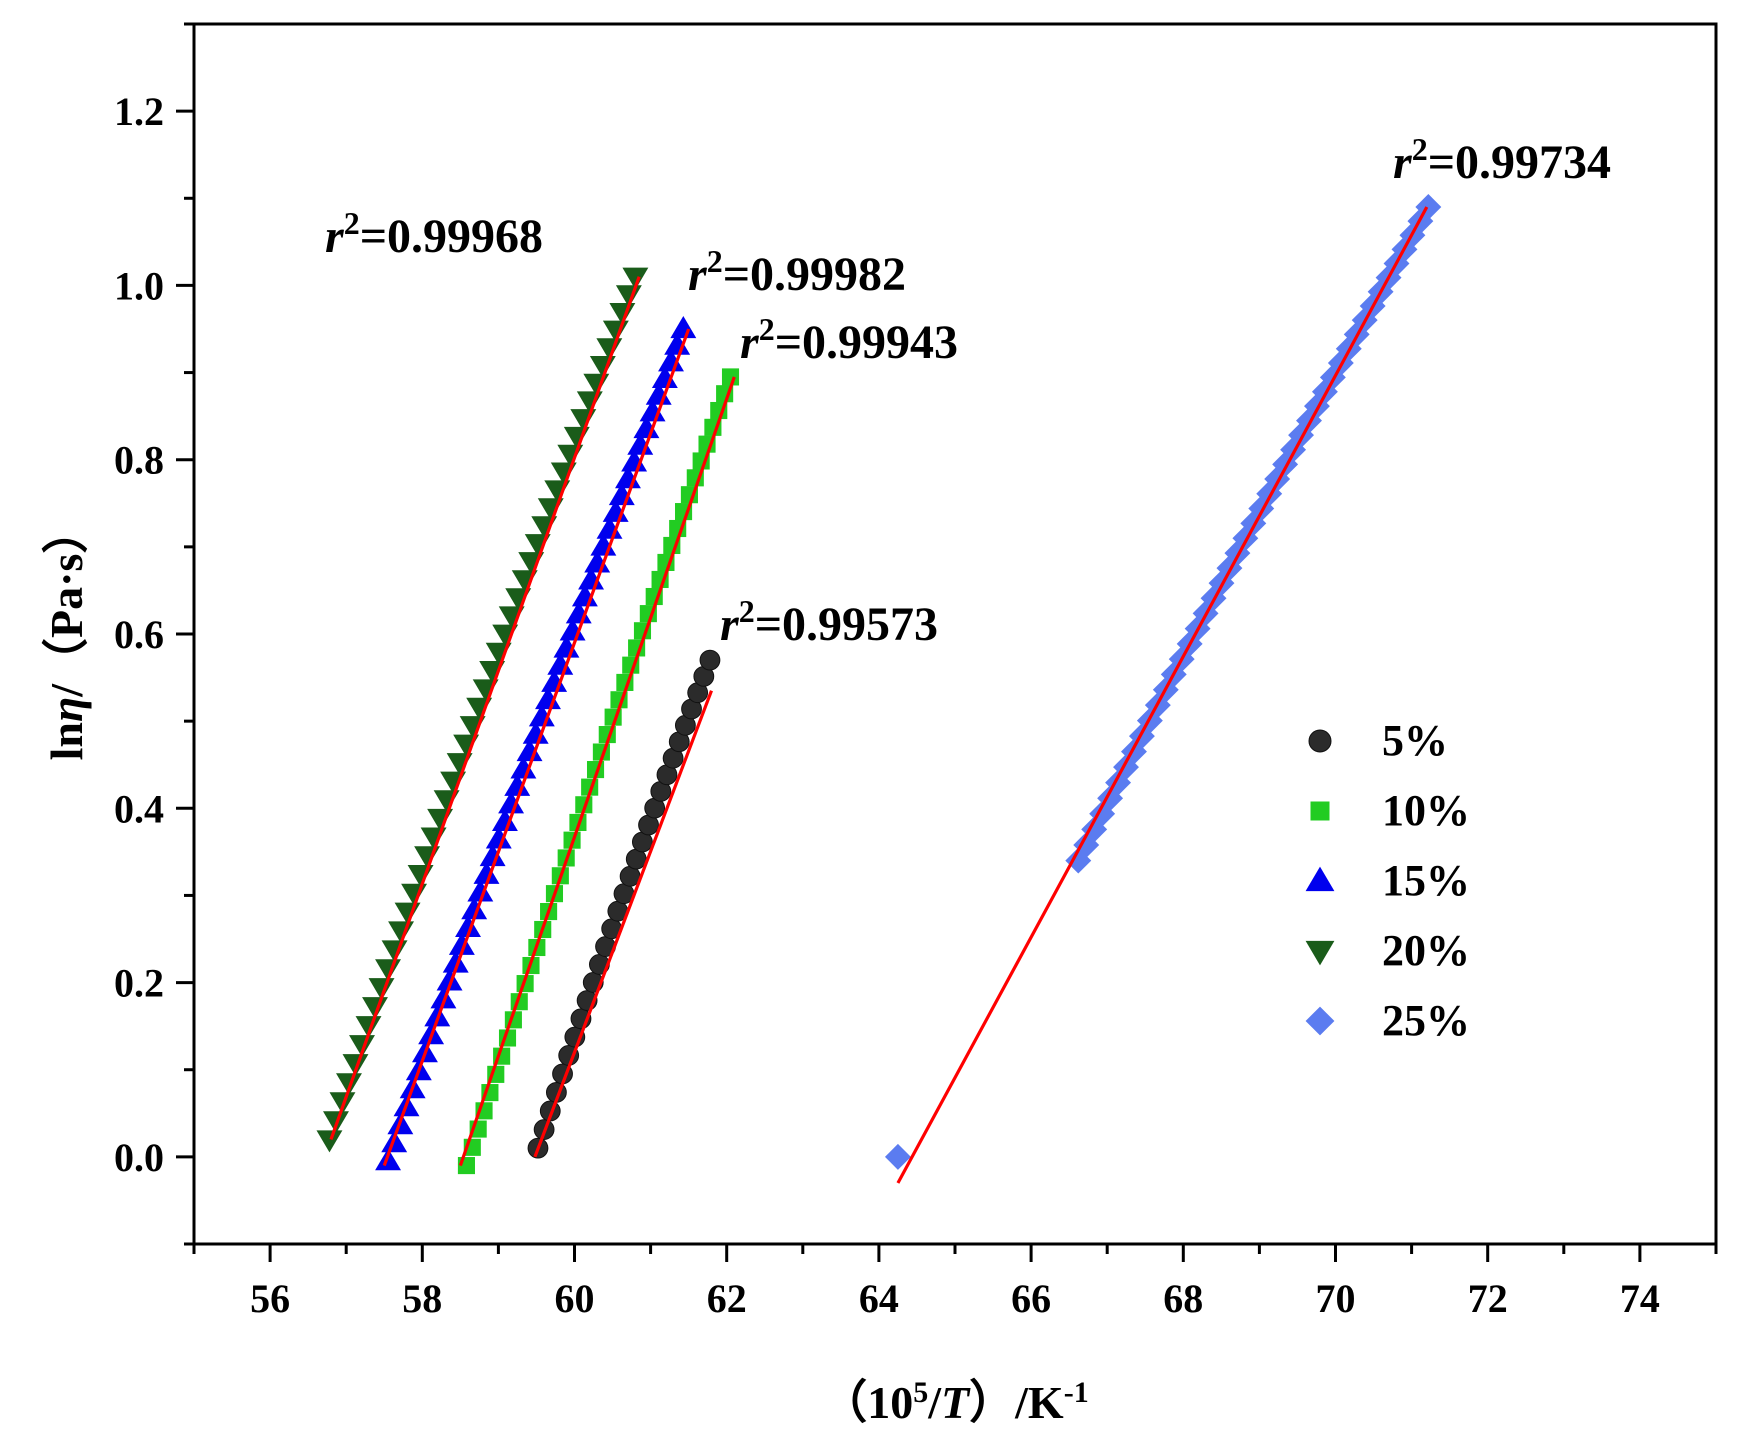 The height and width of the screenshot is (1451, 1740). What do you see at coordinates (1415, 740) in the screenshot?
I see `legend-label: 5%` at bounding box center [1415, 740].